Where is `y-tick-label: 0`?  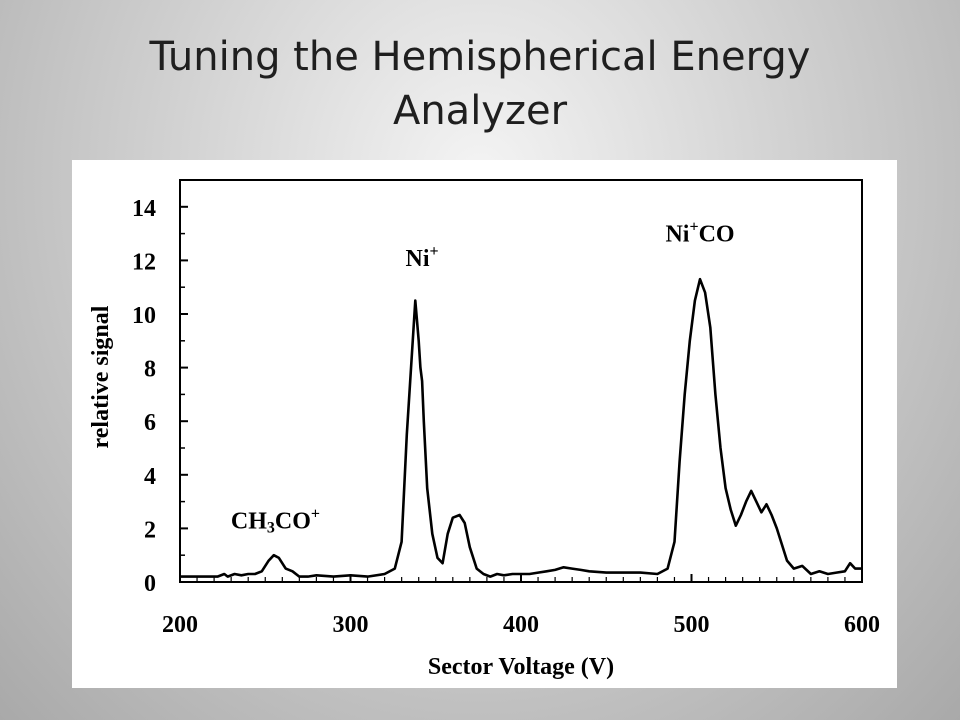
y-tick-label: 0 is located at coordinates (150, 584).